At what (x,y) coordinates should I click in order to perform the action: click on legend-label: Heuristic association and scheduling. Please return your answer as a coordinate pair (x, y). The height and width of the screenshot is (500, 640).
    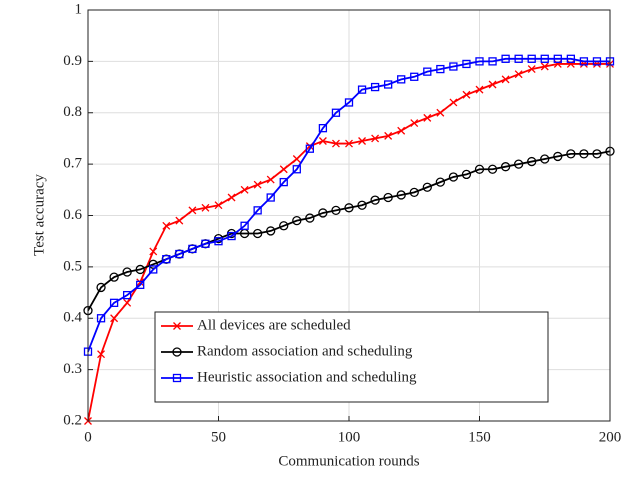
    Looking at the image, I should click on (307, 377).